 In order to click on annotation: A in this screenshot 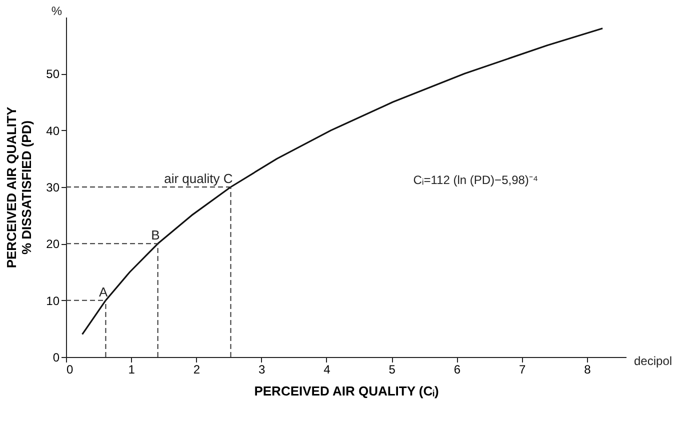, I will do `click(103, 292)`.